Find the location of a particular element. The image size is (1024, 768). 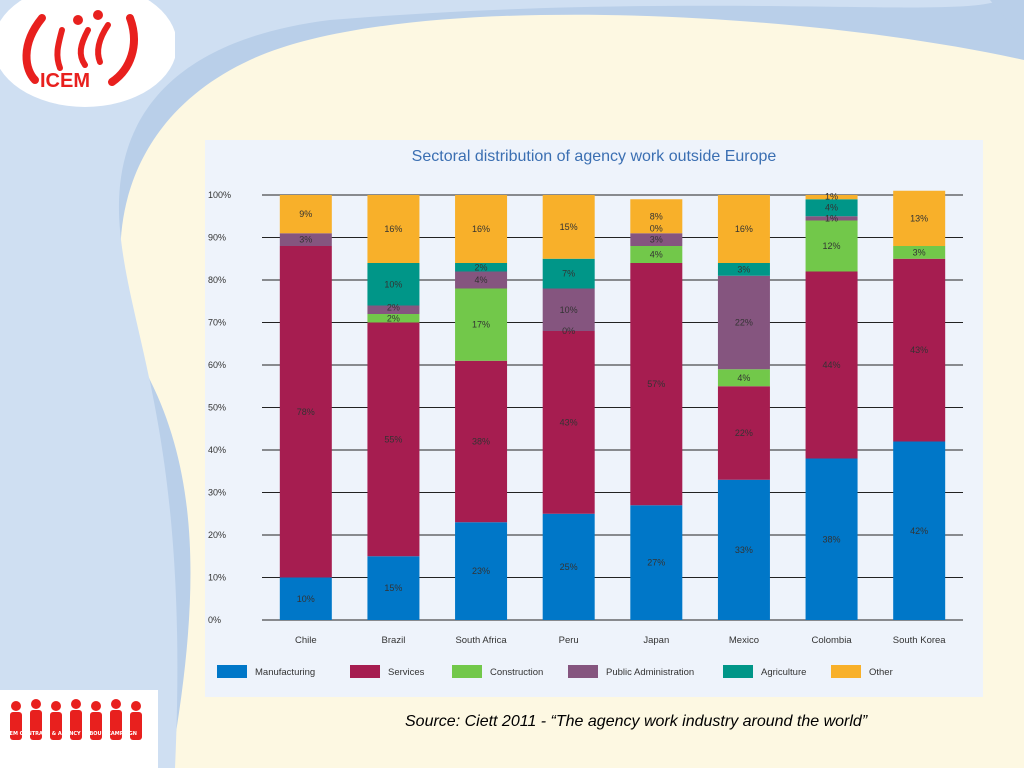

data-label: 7% is located at coordinates (568, 274).